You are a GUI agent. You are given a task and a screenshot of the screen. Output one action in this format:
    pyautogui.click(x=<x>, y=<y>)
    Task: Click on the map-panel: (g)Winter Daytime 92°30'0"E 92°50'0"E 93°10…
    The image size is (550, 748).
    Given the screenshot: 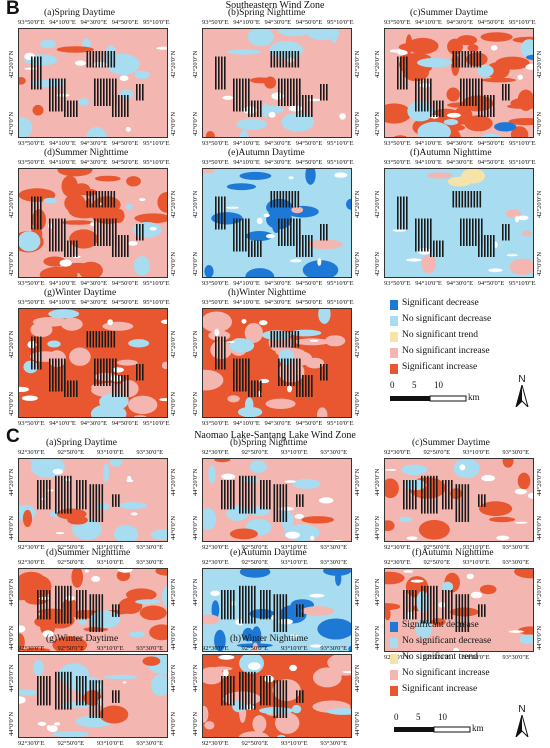 What is the action you would take?
    pyautogui.click(x=96, y=691)
    